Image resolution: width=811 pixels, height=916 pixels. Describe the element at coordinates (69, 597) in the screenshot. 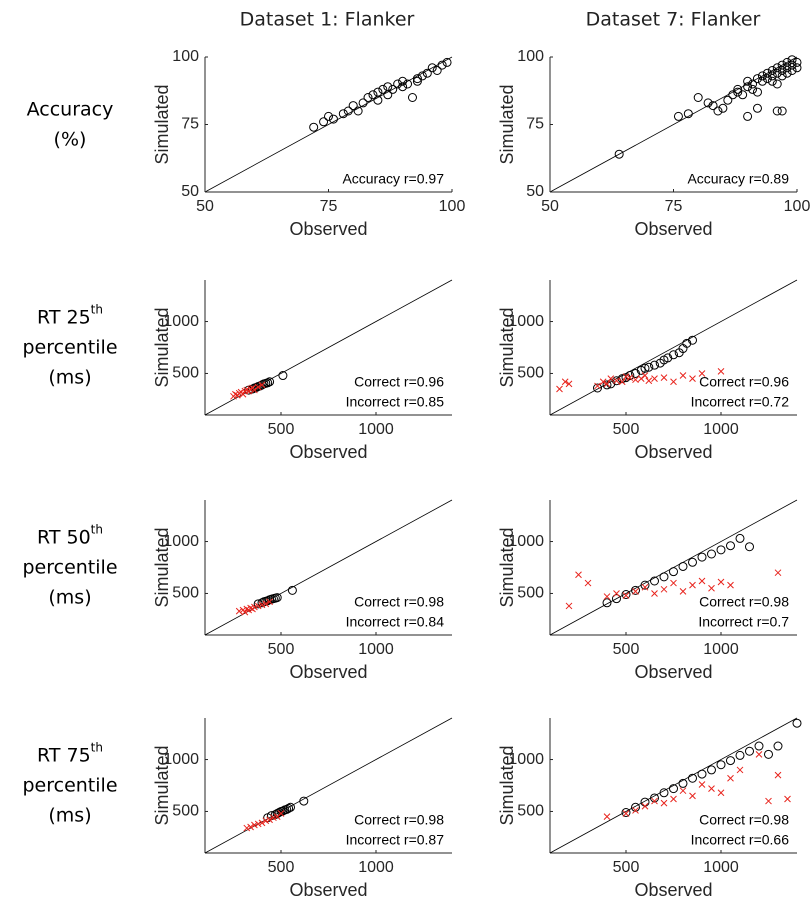

I see `row-label-text: (ms)` at that location.